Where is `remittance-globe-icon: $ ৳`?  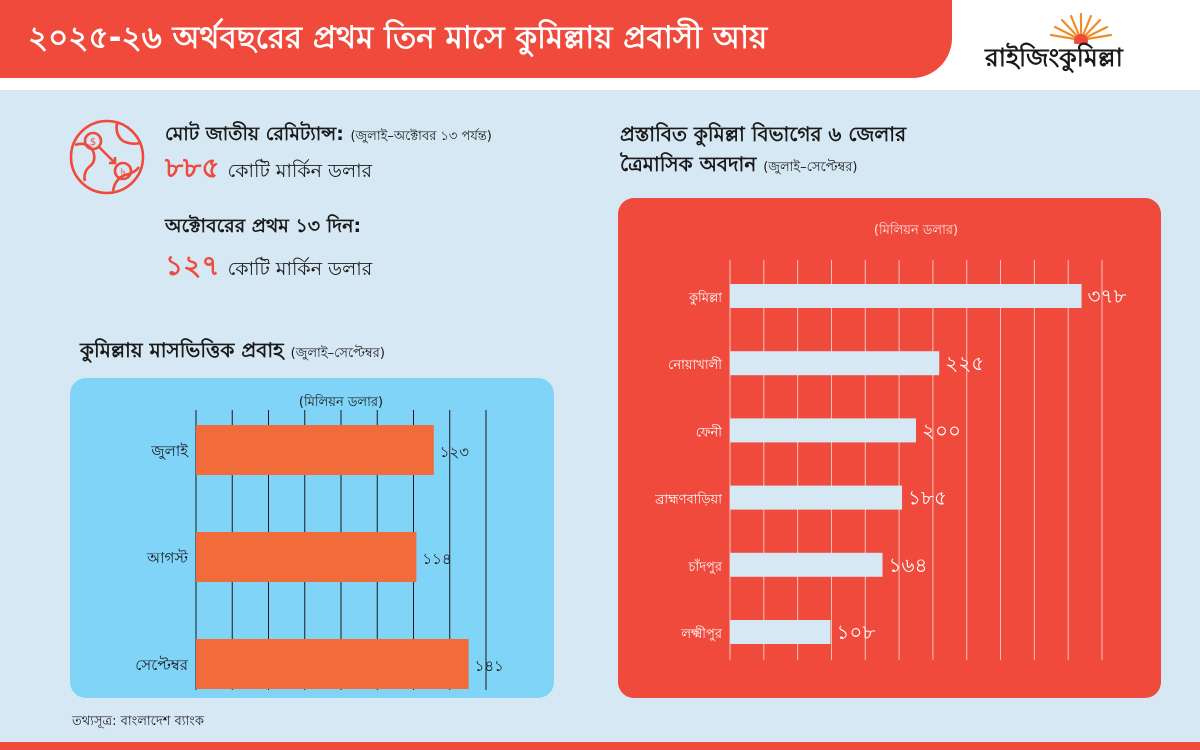 remittance-globe-icon: $ ৳ is located at coordinates (107, 157).